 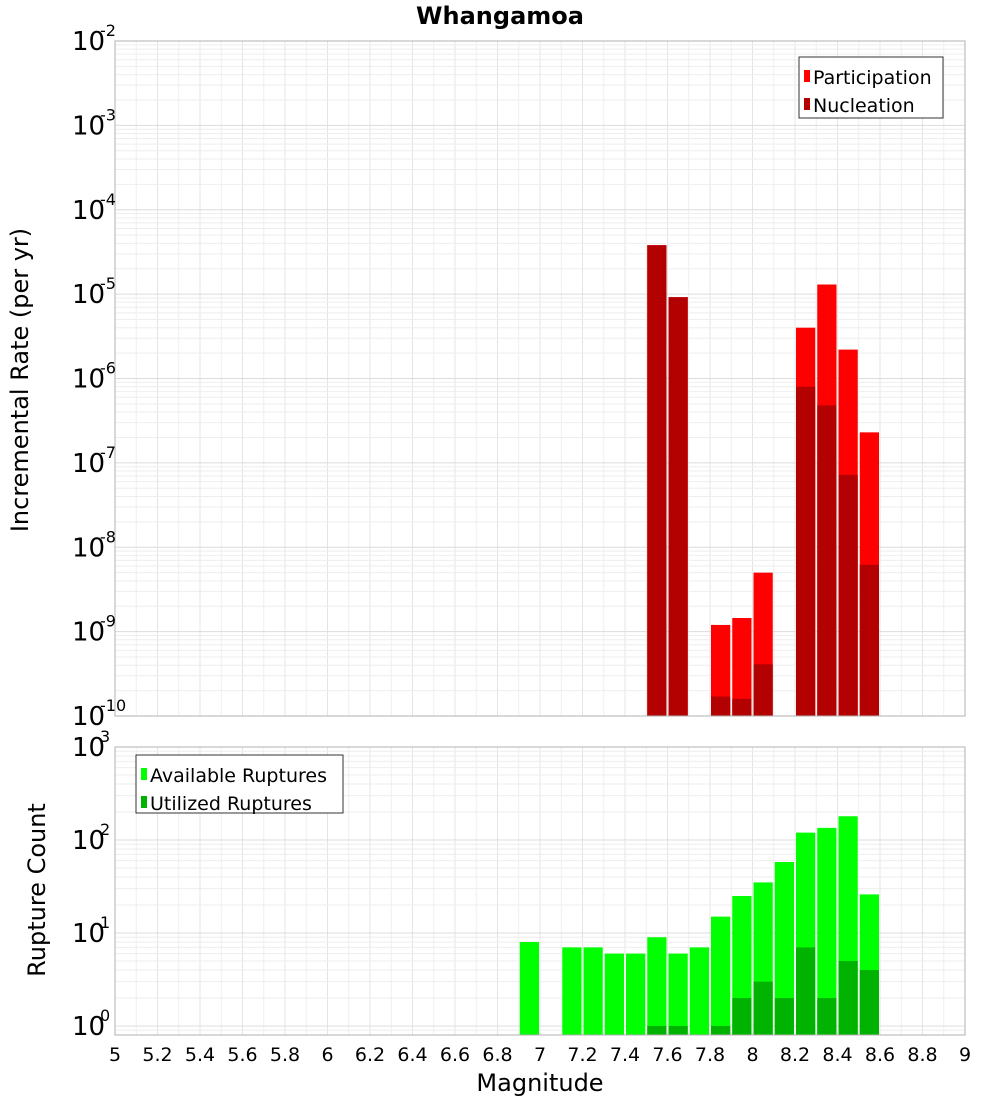 I want to click on x-tick-label: 6.8, so click(x=497, y=1055).